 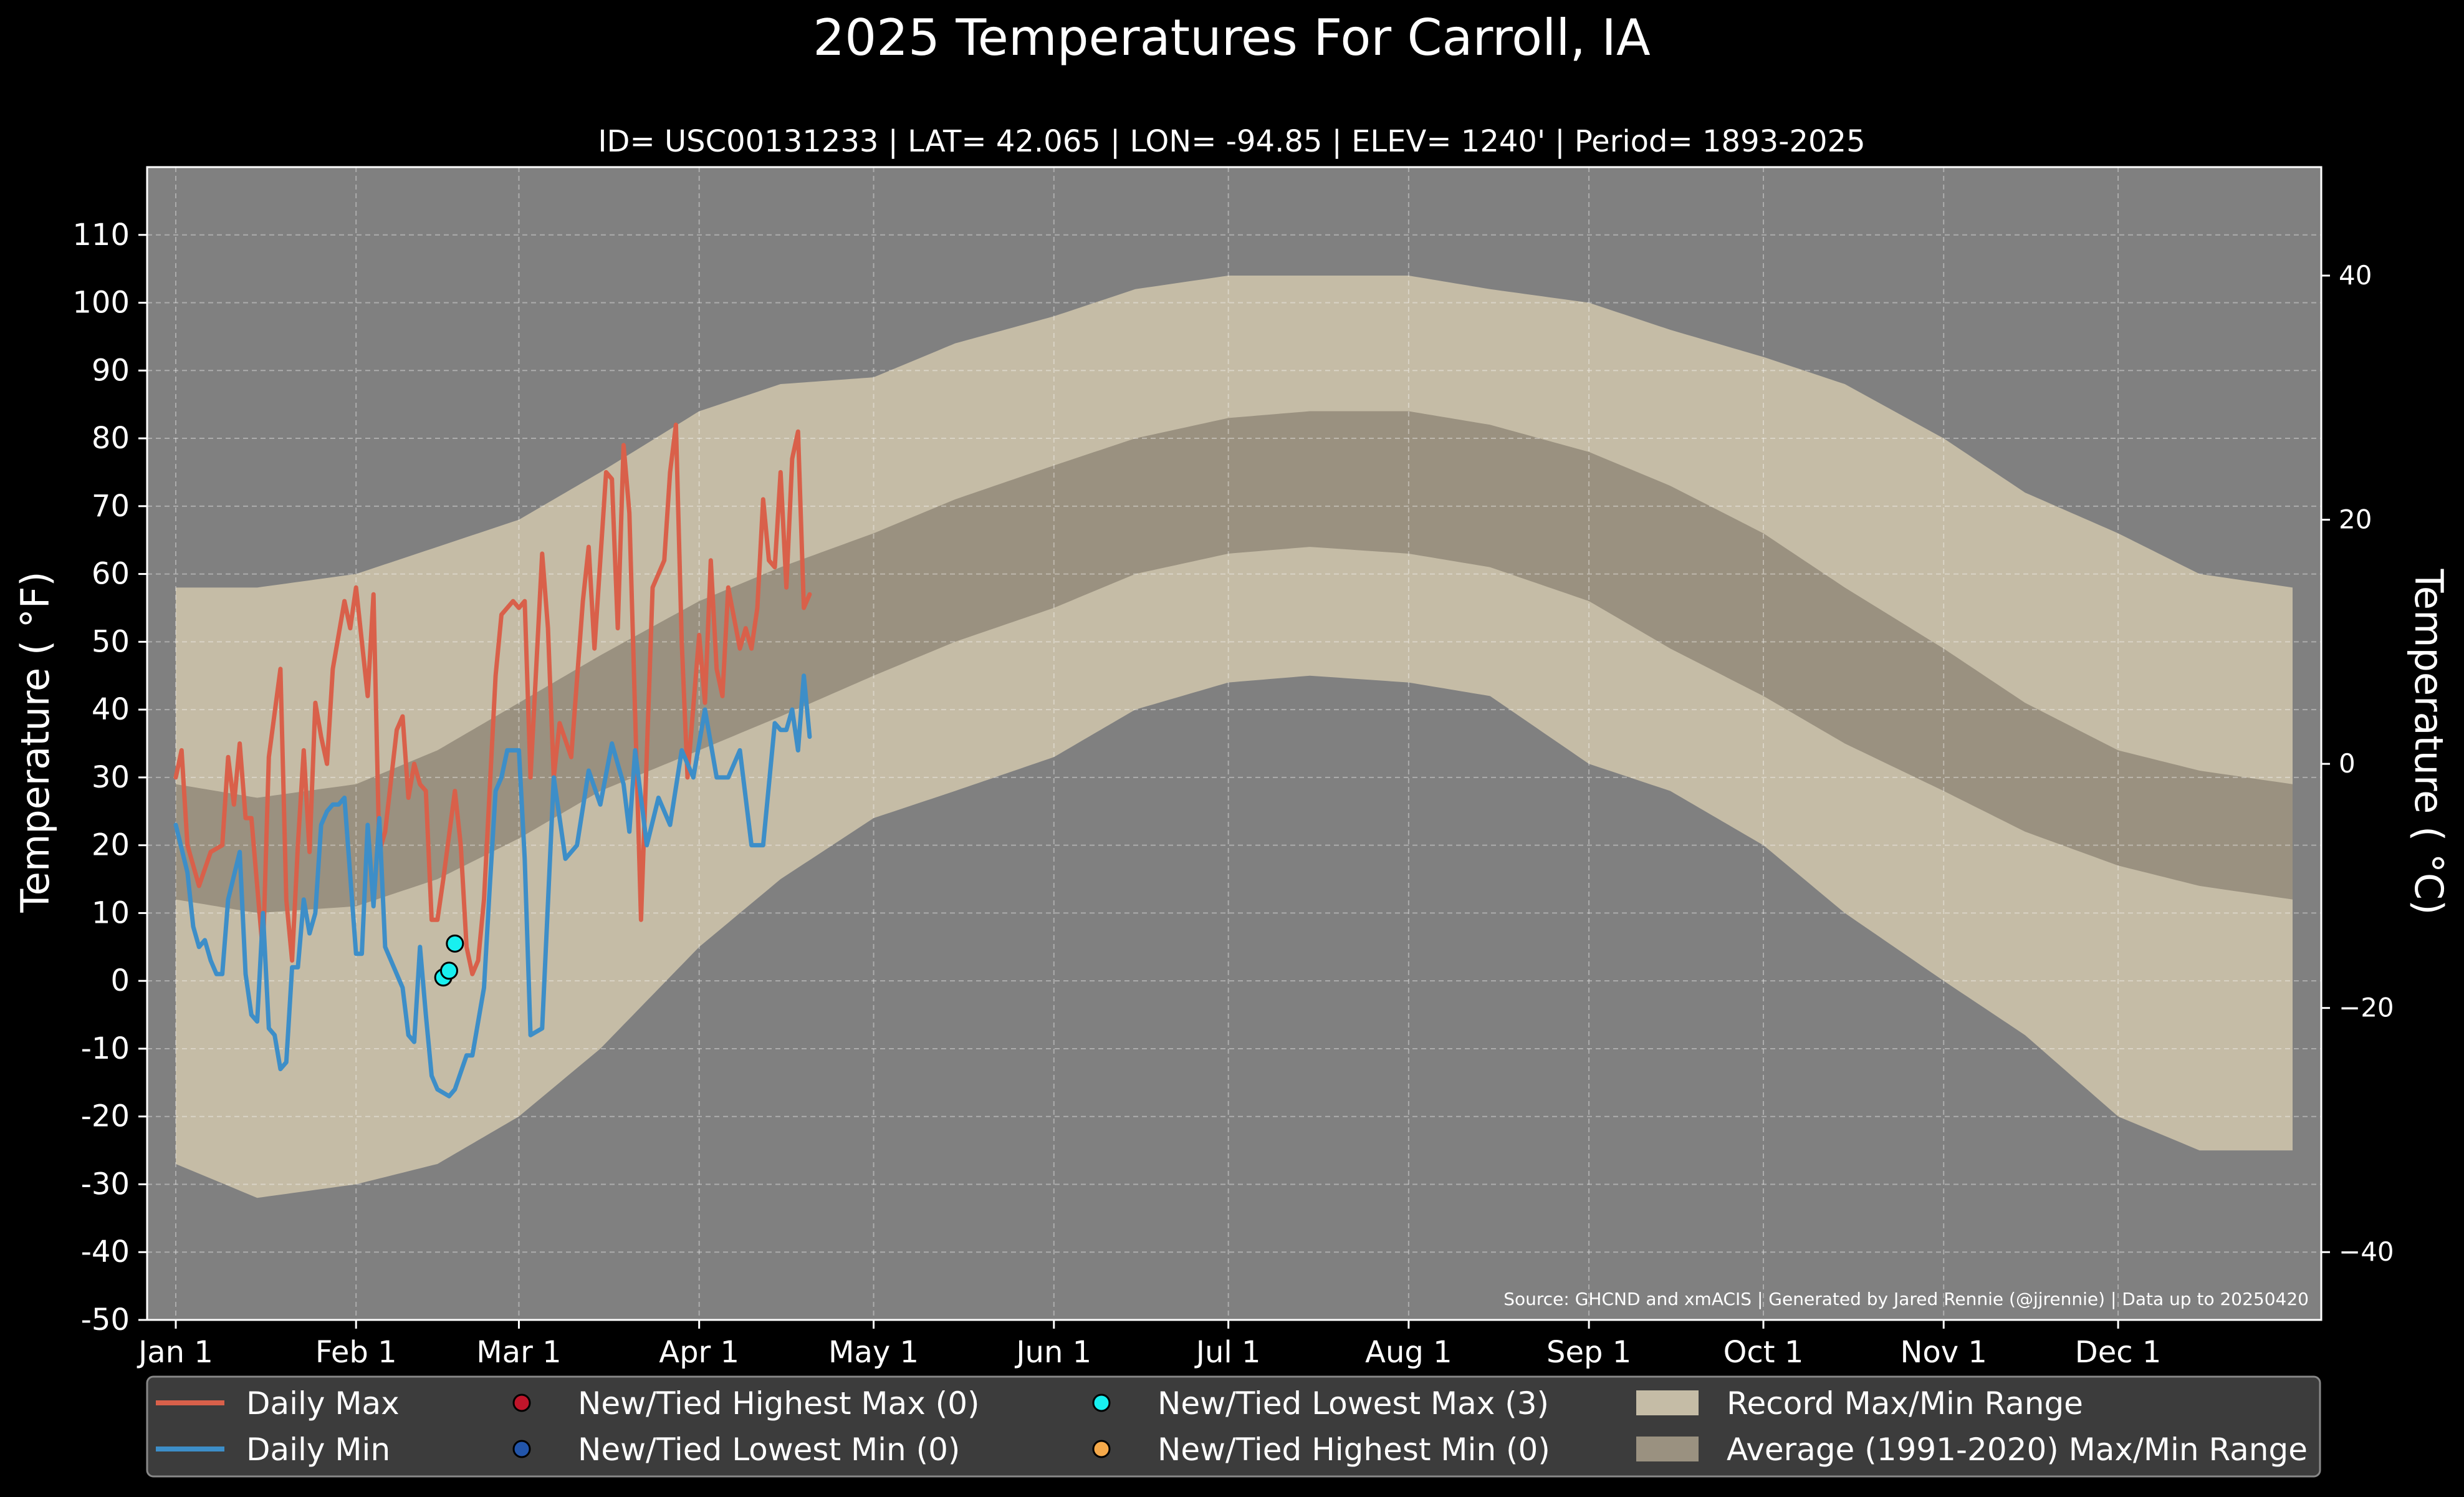 I want to click on x-tick-label: Nov 1, so click(x=1944, y=1352).